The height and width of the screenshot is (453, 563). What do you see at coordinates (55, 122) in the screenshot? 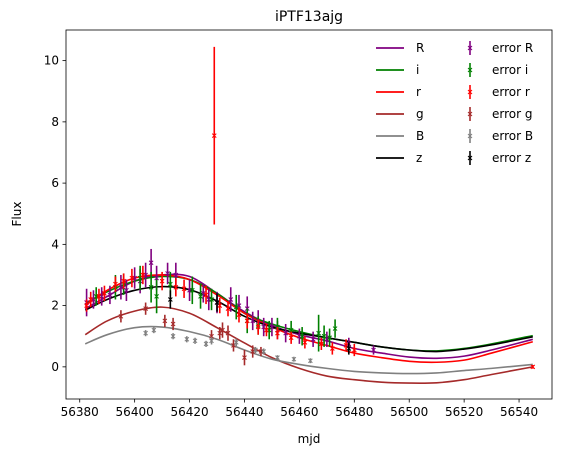
I see `y-tick-label: 8` at bounding box center [55, 122].